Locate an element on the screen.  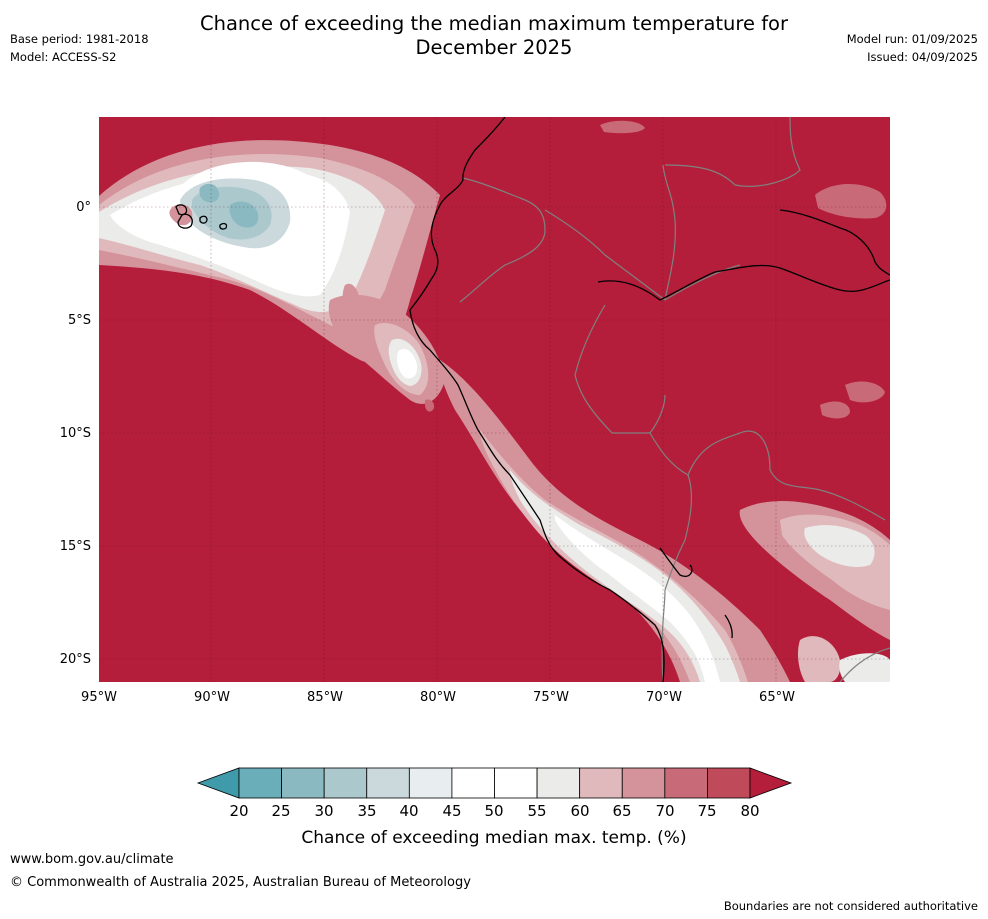
issued-date: Issued: 04/09/2025 is located at coordinates (922, 57).